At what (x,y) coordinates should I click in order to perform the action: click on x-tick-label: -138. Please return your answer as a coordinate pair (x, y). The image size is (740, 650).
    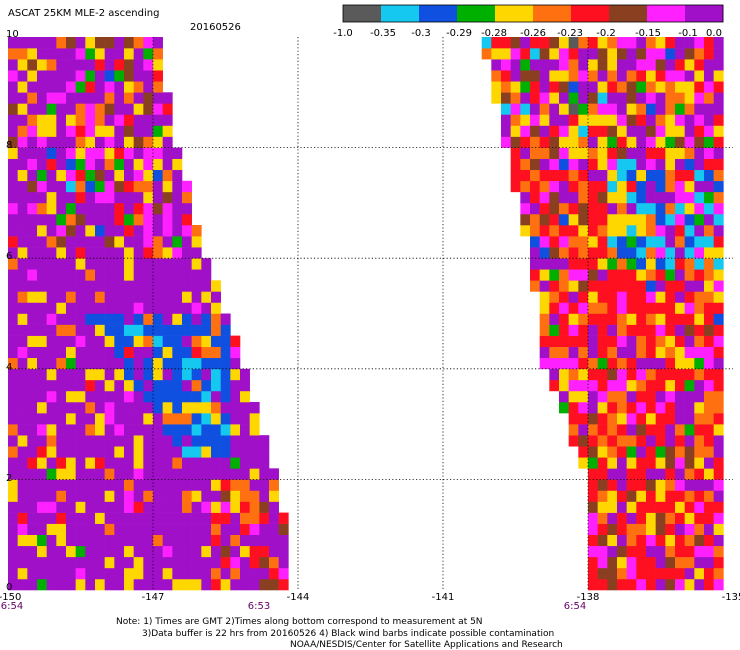
    Looking at the image, I should click on (588, 597).